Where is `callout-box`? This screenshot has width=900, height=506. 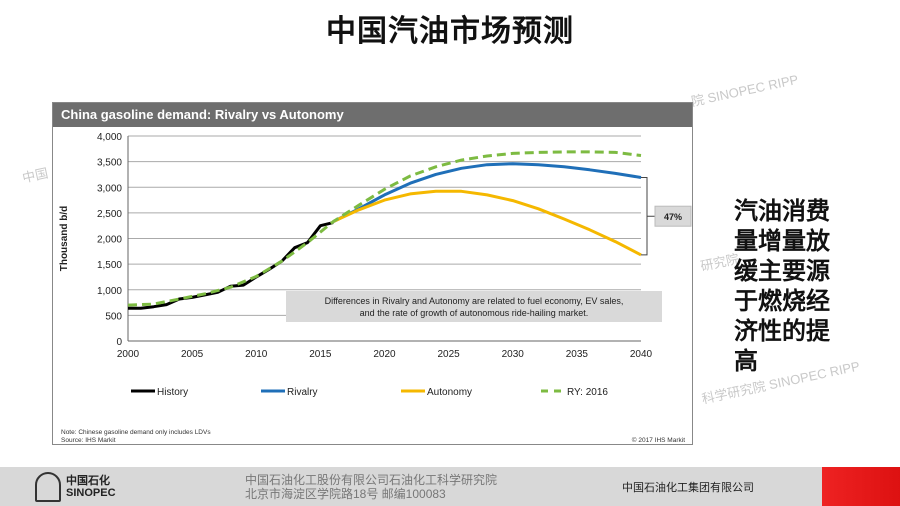 callout-box is located at coordinates (474, 306).